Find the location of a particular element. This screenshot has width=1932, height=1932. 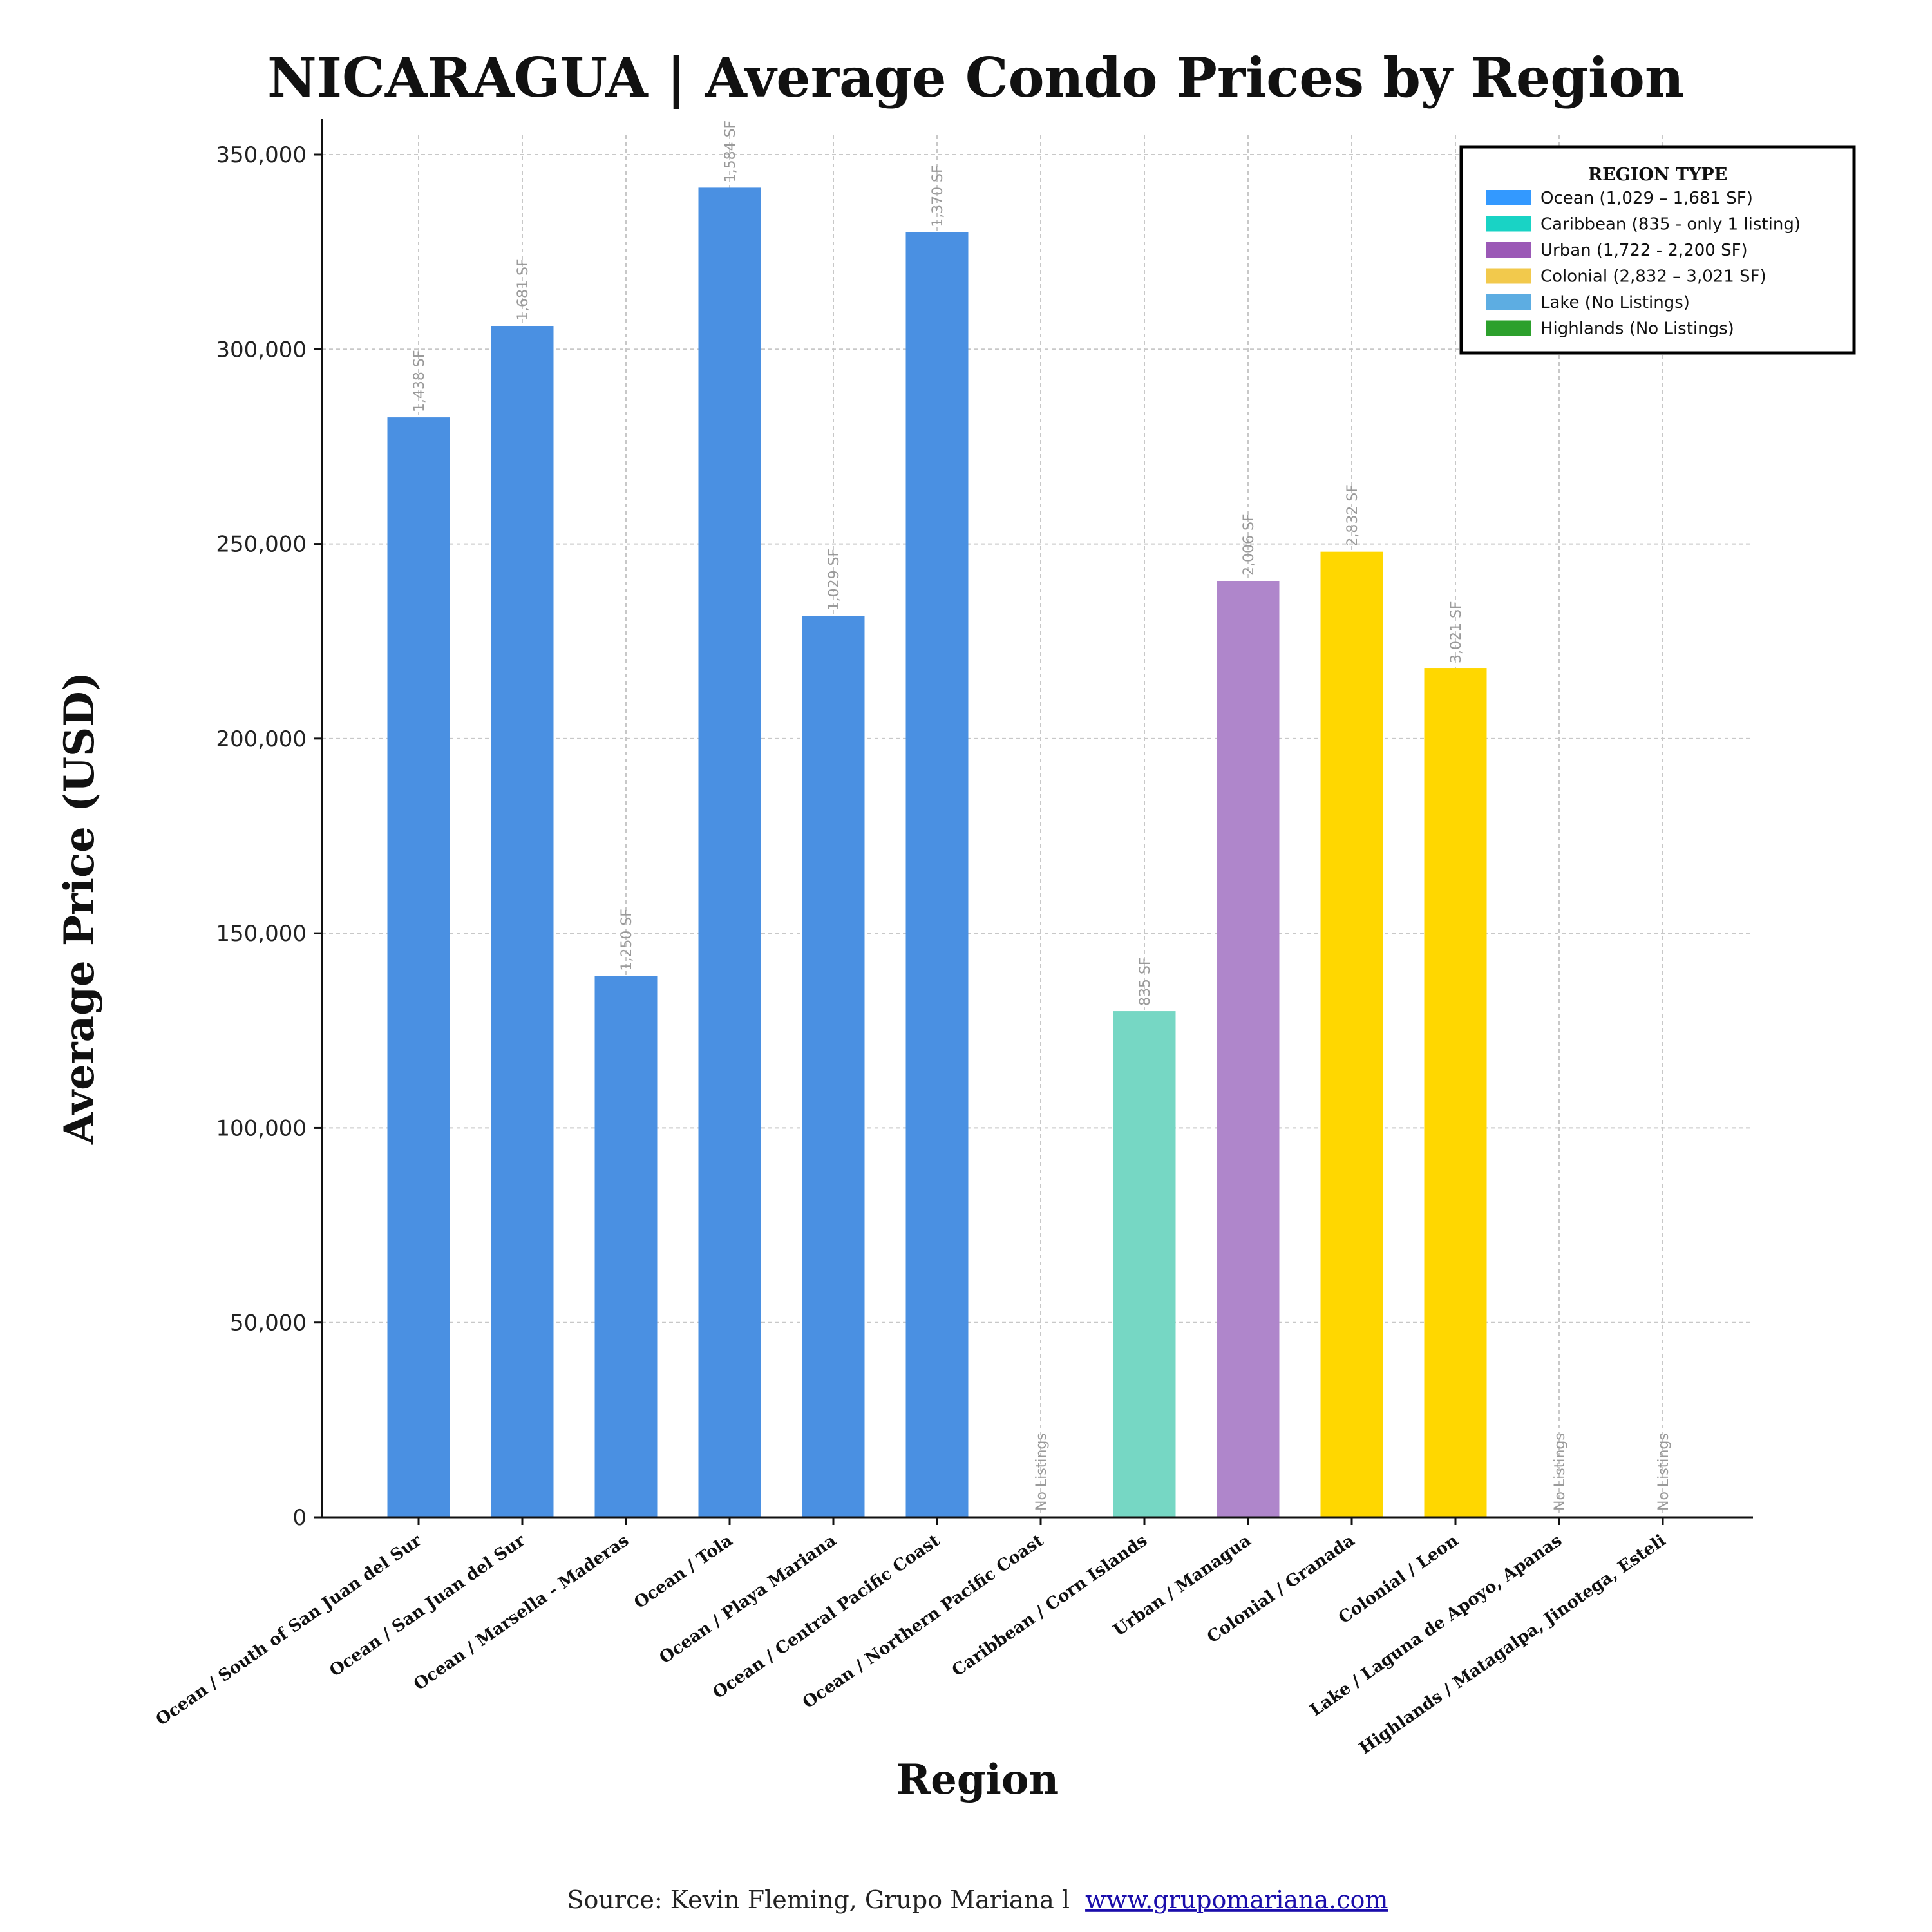

y-tick-label: 200,000 is located at coordinates (261, 739).